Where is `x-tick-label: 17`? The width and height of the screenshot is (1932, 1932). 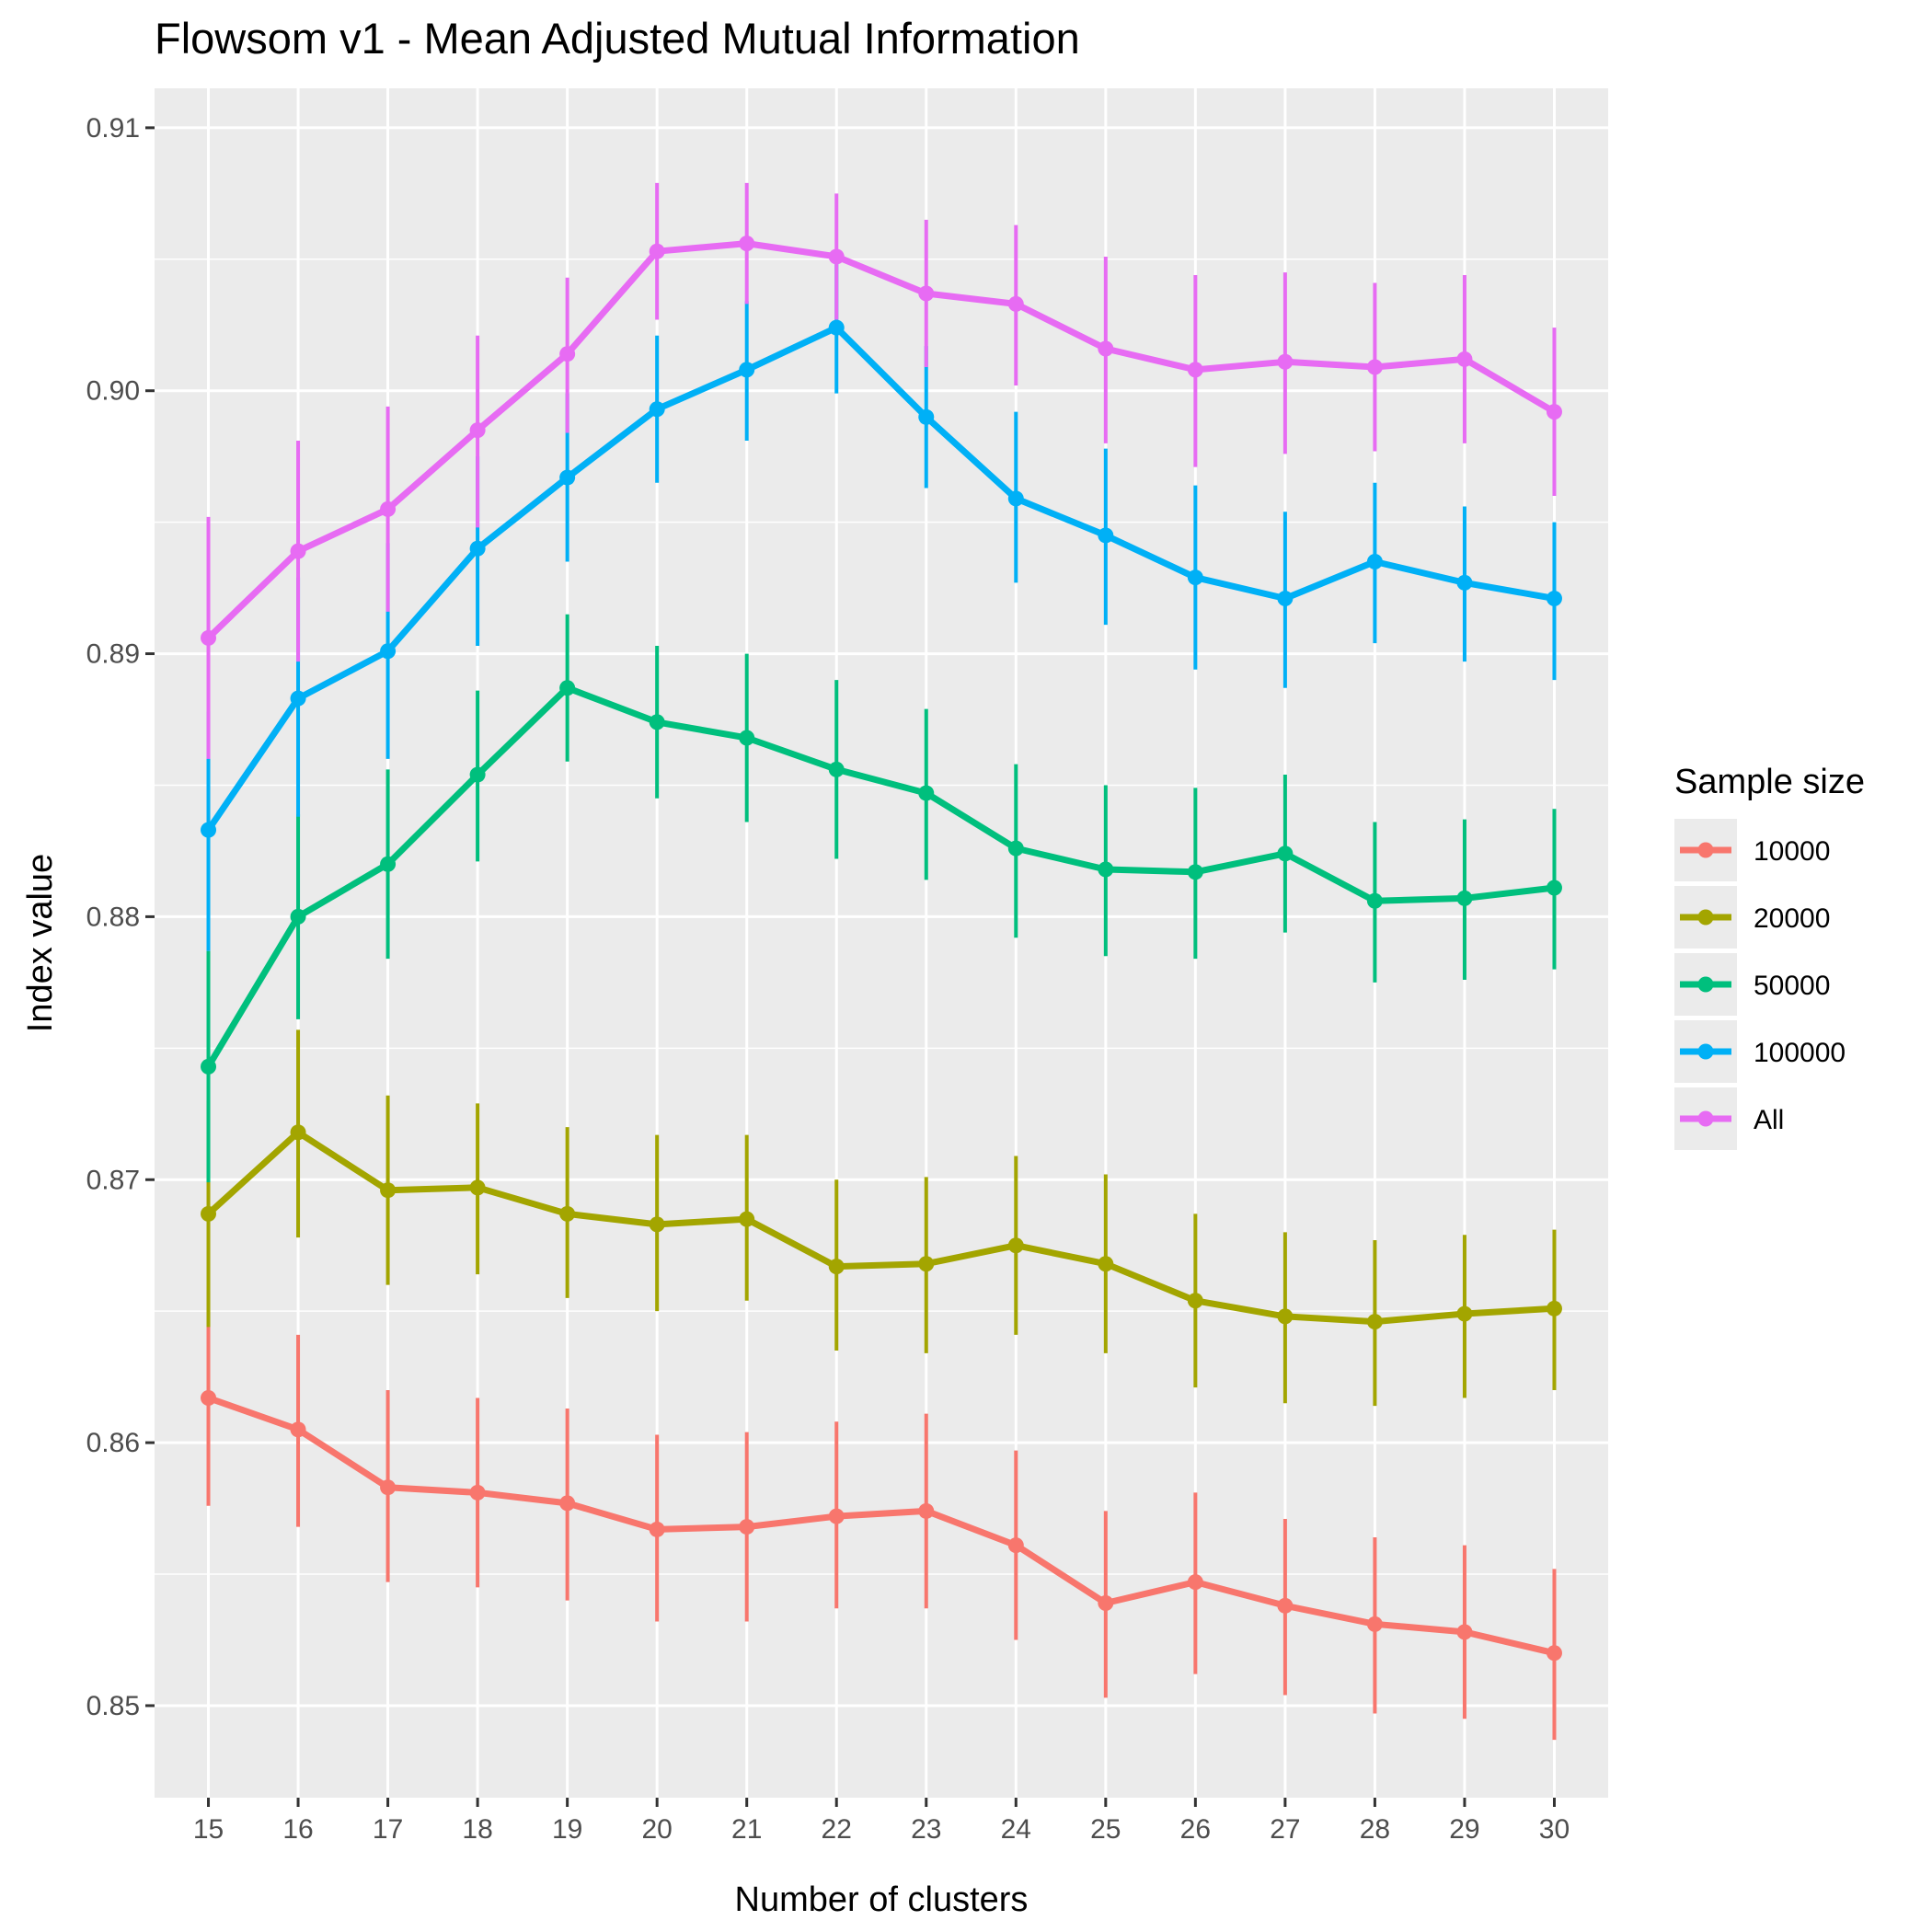 x-tick-label: 17 is located at coordinates (388, 1829).